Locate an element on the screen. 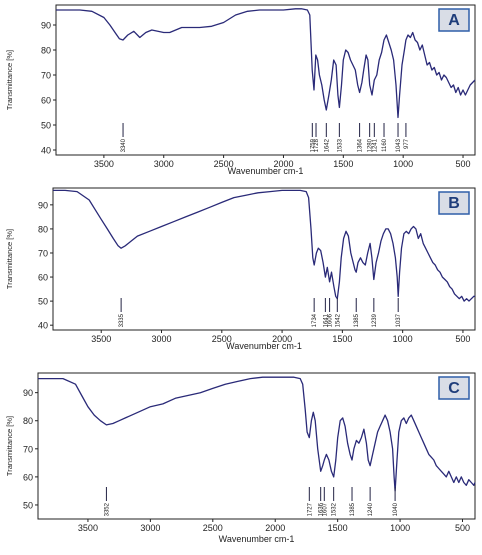 The width and height of the screenshot is (482, 555). panel-b-y-axis-label: Transmittance [%] is located at coordinates (9, 259).